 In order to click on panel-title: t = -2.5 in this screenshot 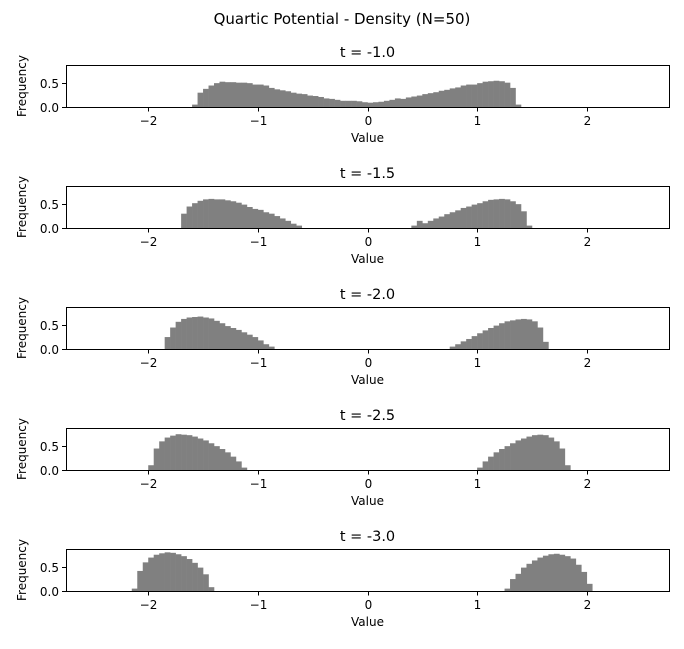, I will do `click(367, 416)`.